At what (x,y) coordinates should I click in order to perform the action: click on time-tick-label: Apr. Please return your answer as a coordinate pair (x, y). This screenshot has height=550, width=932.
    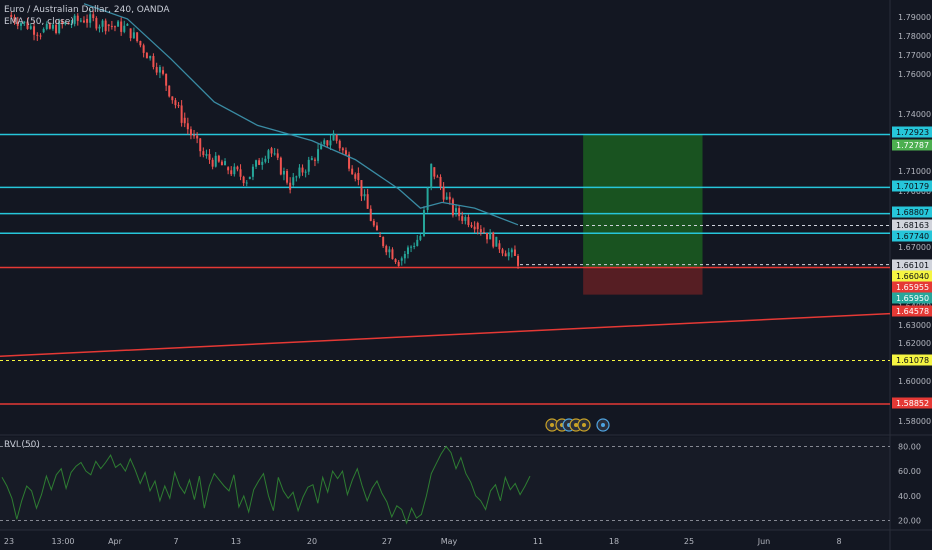
    Looking at the image, I should click on (115, 541).